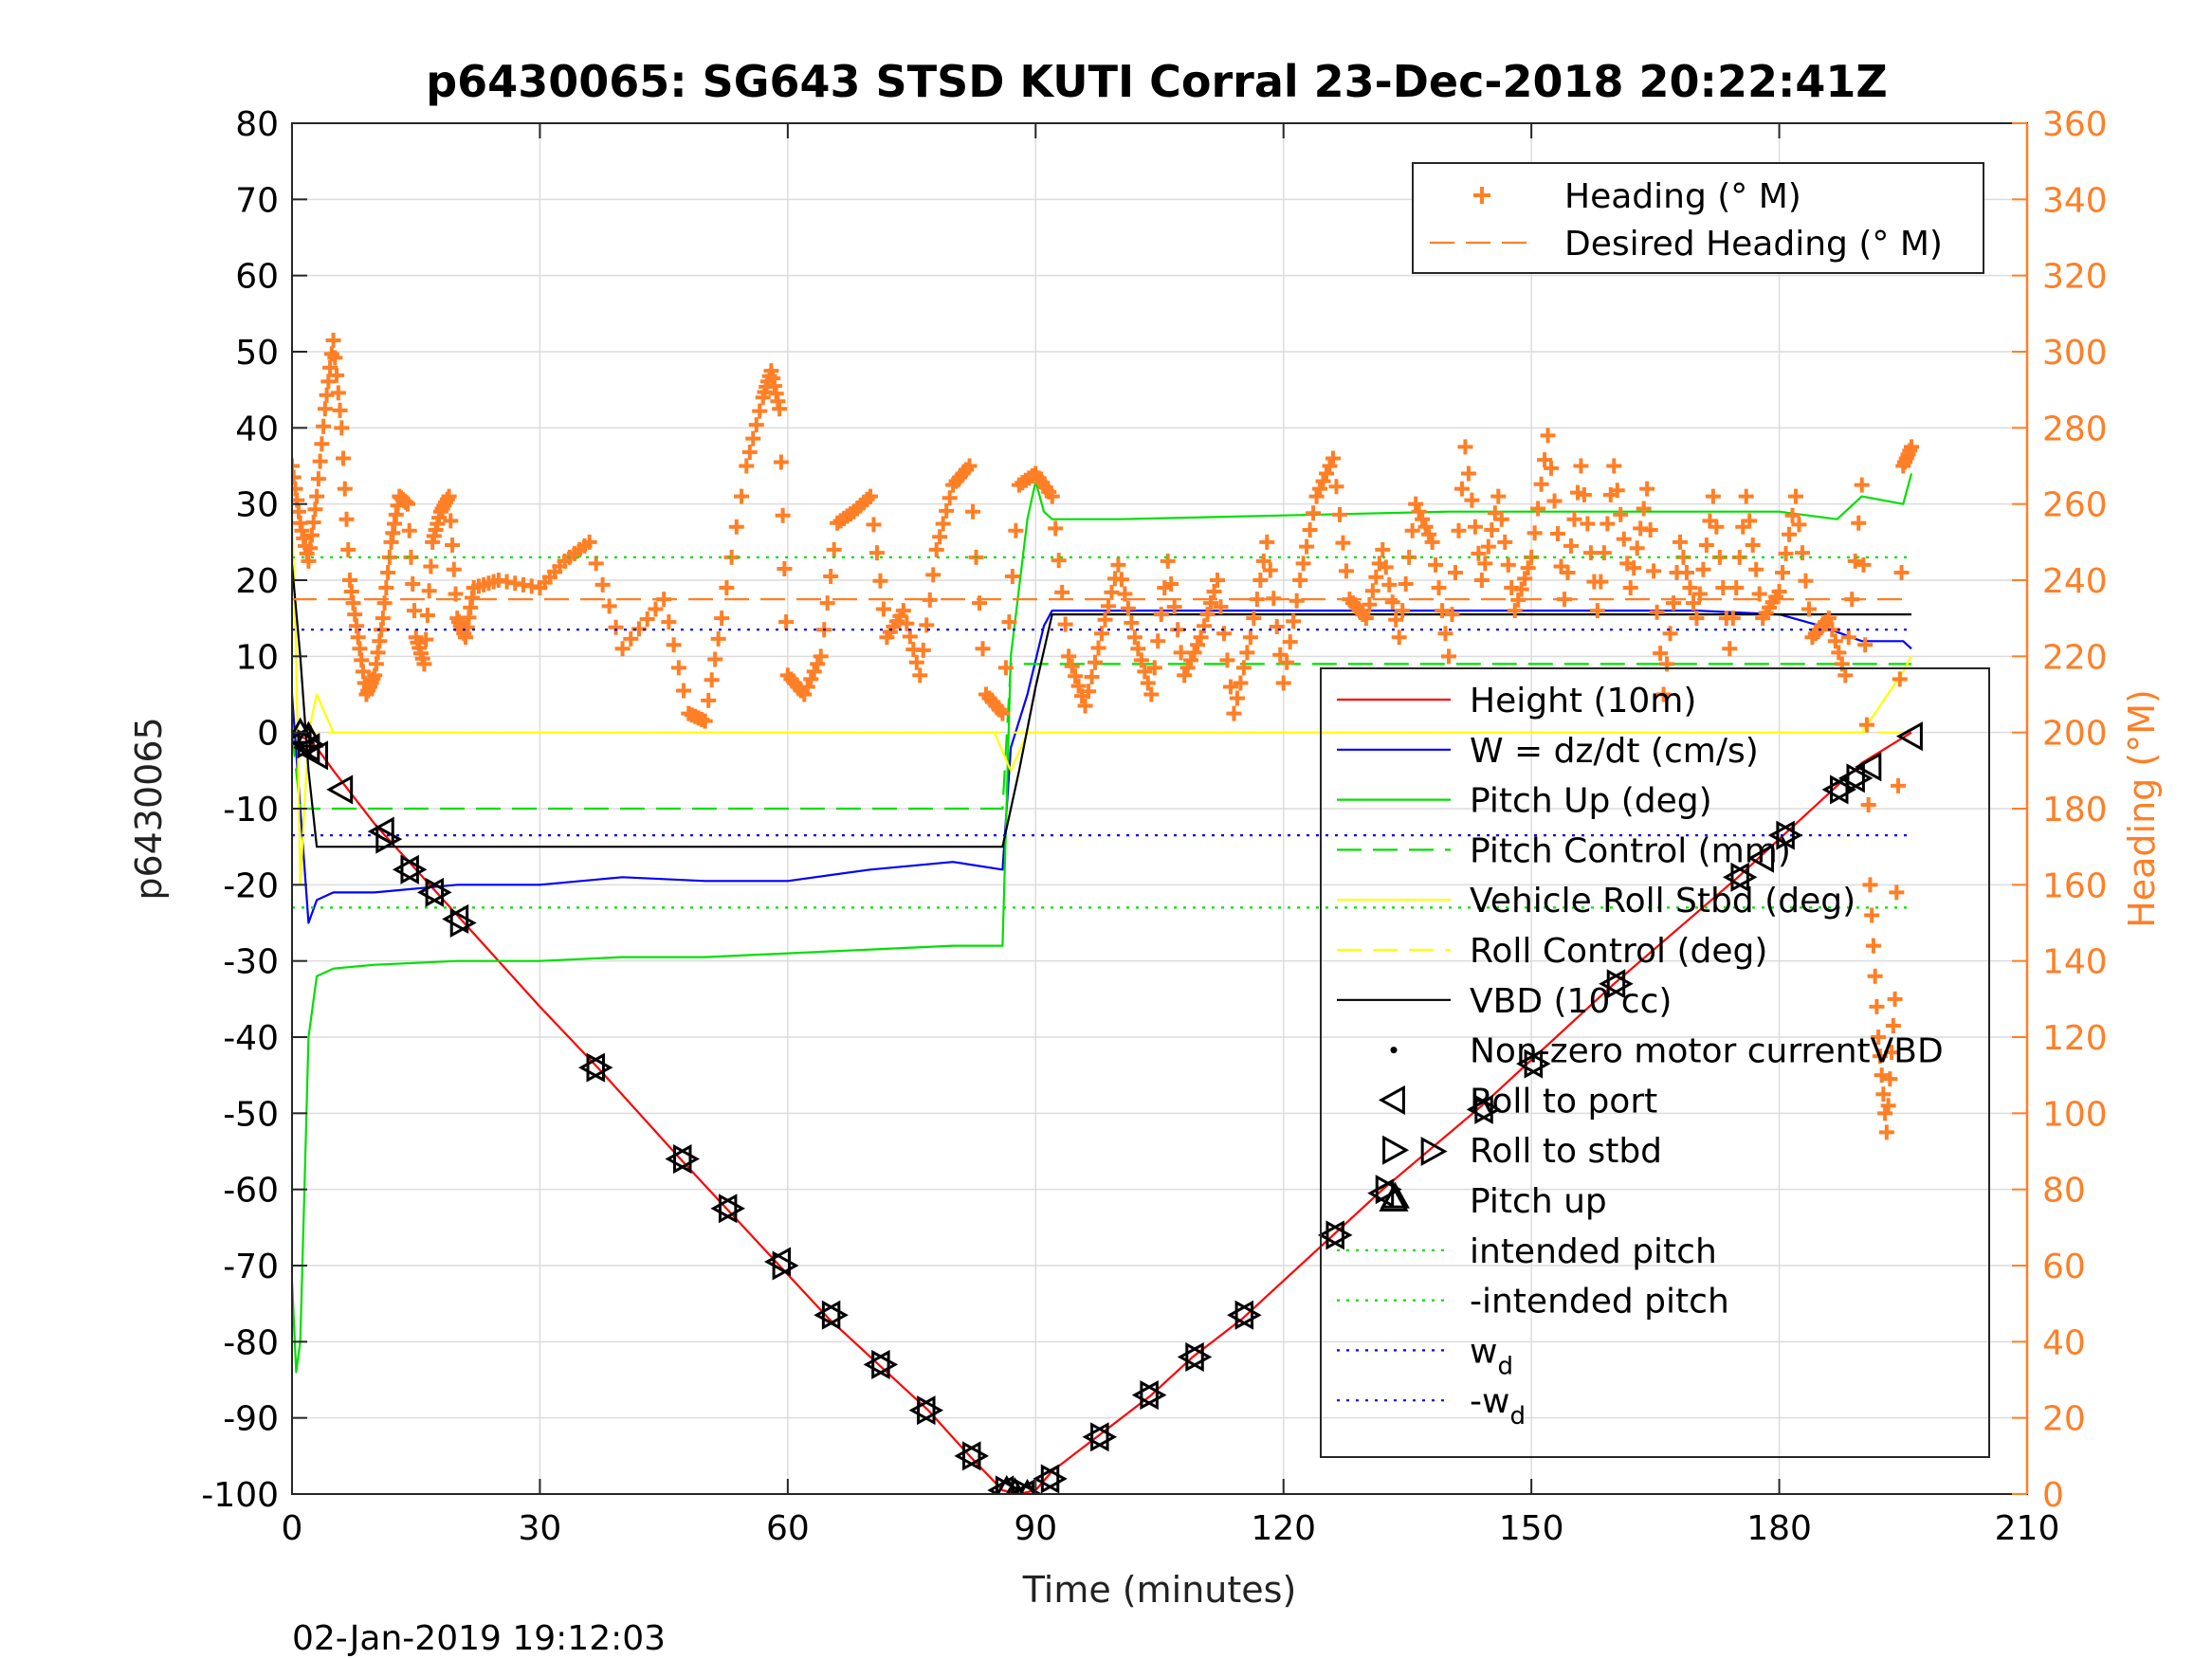 This screenshot has height=1659, width=2212. I want to click on legend-label: Vehicle Roll Stbd (deg), so click(1663, 901).